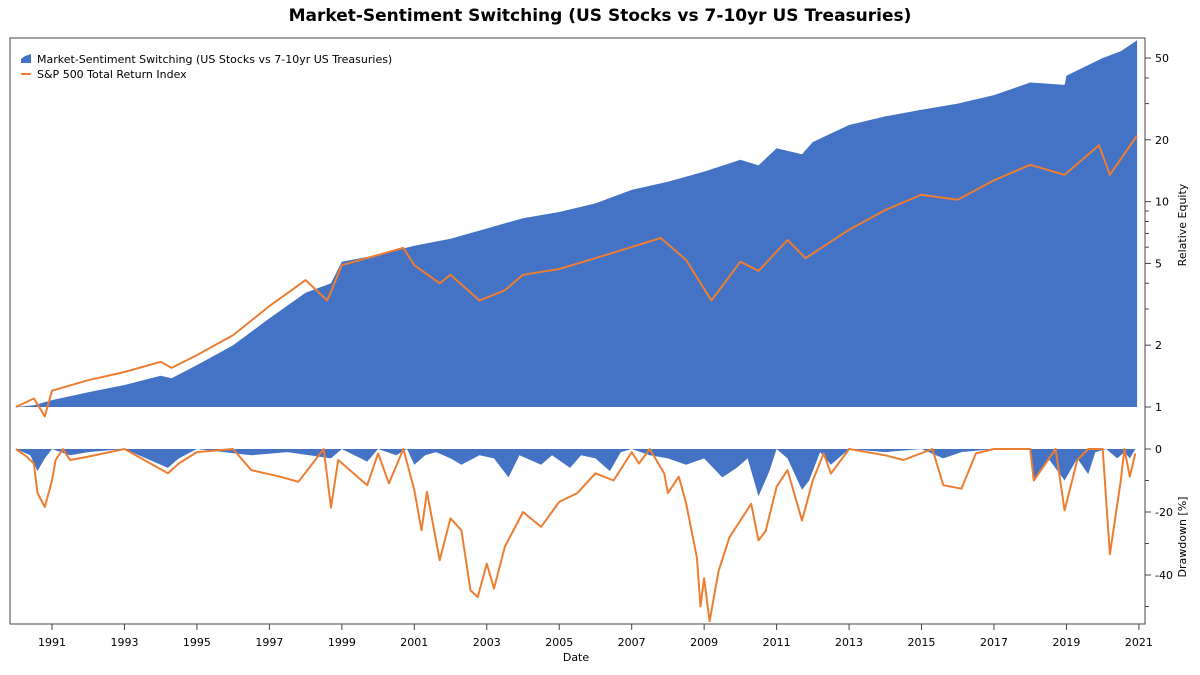  I want to click on x-tick-label: 1993, so click(124, 642).